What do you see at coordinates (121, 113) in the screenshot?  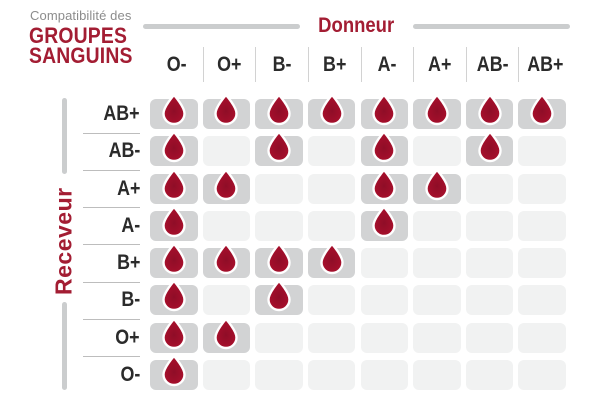 I see `receiver-label: AB+` at bounding box center [121, 113].